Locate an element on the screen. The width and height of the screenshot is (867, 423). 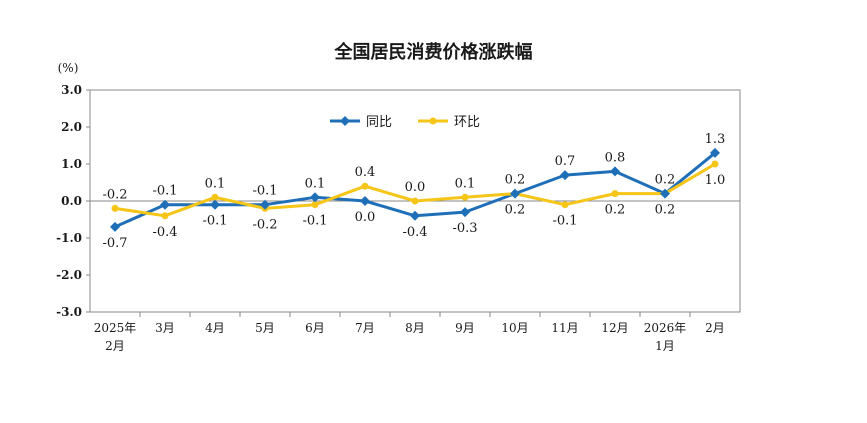
data-label-yoy: -0.7 is located at coordinates (114, 243).